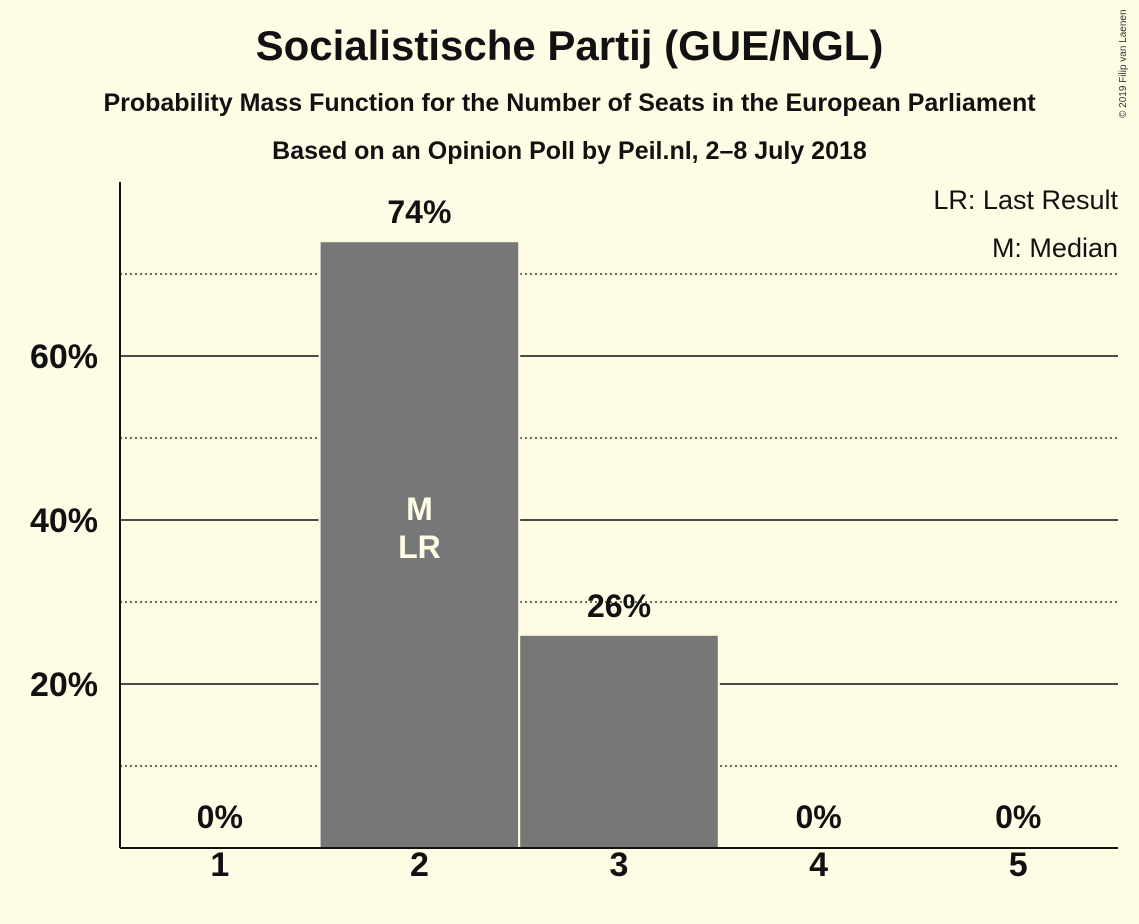 Image resolution: width=1139 pixels, height=924 pixels. Describe the element at coordinates (419, 212) in the screenshot. I see `data-label: 74%` at that location.